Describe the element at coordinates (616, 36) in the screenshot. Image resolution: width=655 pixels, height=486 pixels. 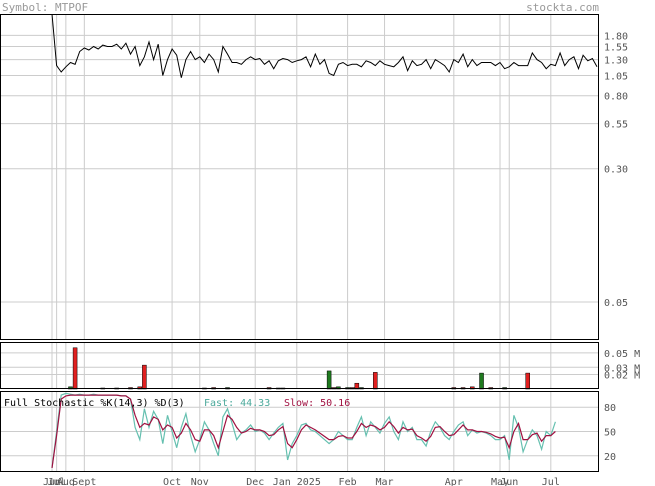
I see `price-tick-label: 1.80` at that location.